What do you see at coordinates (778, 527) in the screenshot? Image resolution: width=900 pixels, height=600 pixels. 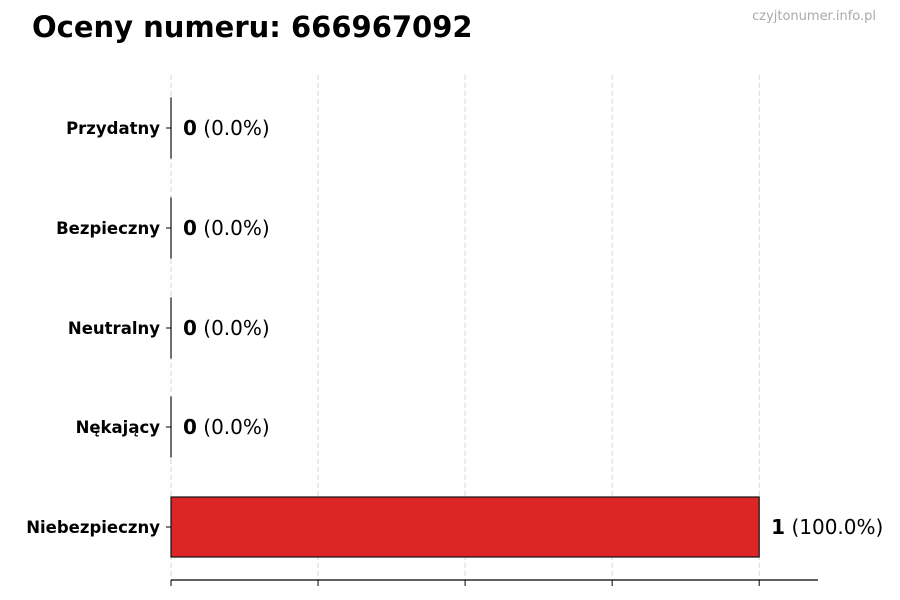 I see `data-label-value: 1` at bounding box center [778, 527].